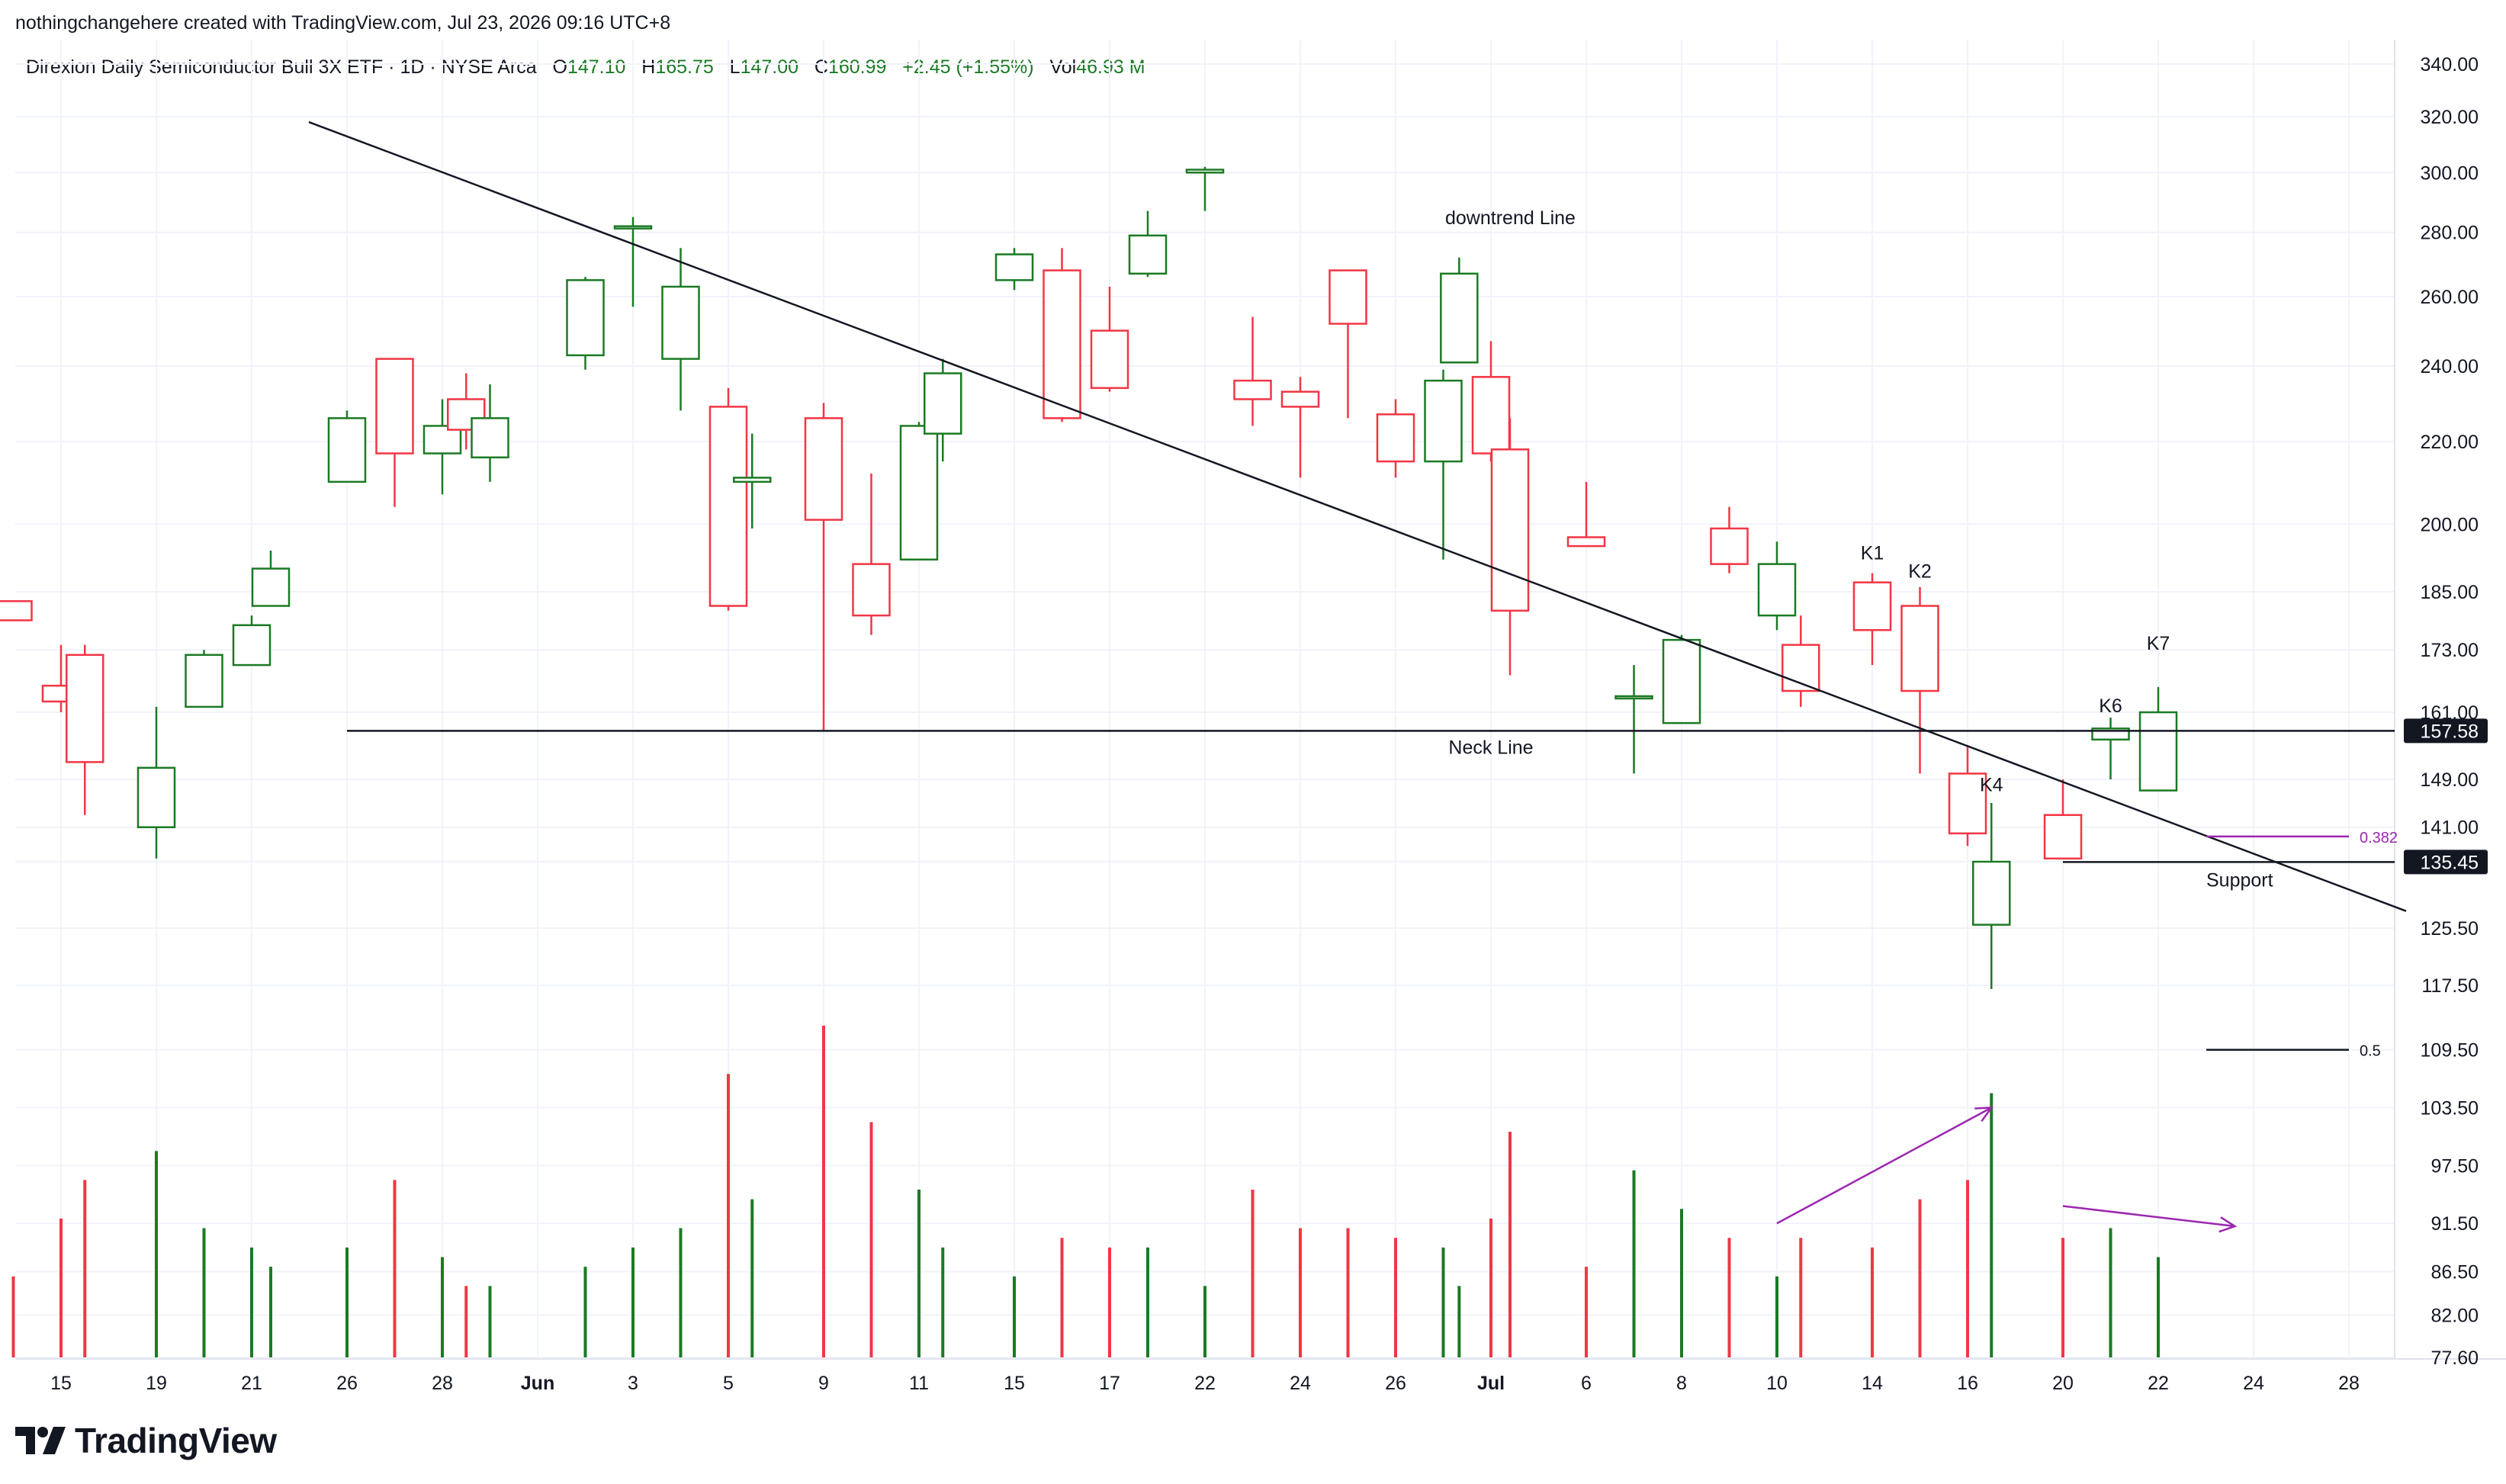 This screenshot has width=2506, height=1484. What do you see at coordinates (2110, 706) in the screenshot?
I see `candle-label-k6: K6` at bounding box center [2110, 706].